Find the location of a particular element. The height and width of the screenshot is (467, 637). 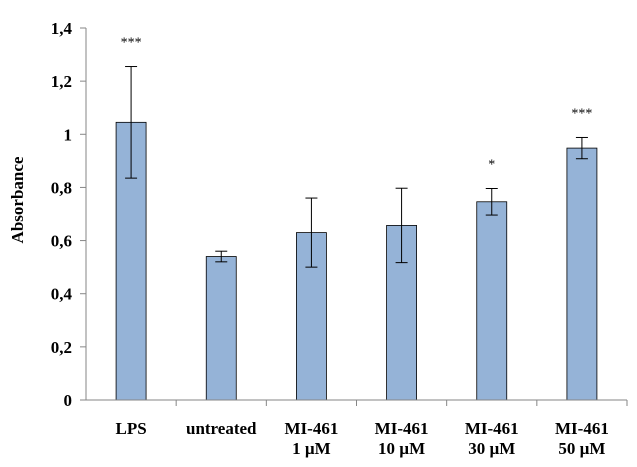

y-tick-label: 0,8 is located at coordinates (61, 187).